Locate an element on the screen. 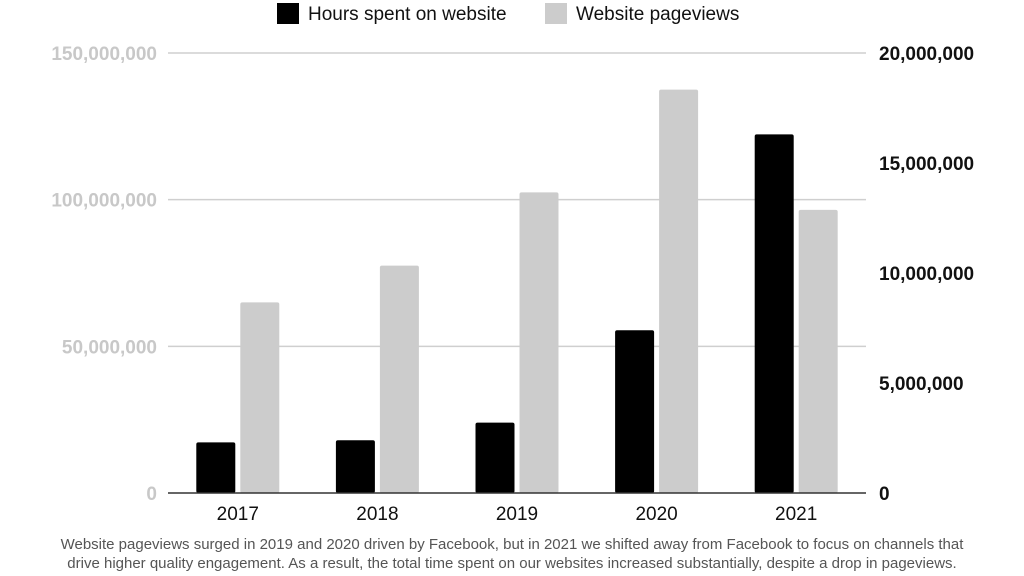  left-axis: 0 50,000,000 100,000,000 150,000,000 is located at coordinates (104, 274).